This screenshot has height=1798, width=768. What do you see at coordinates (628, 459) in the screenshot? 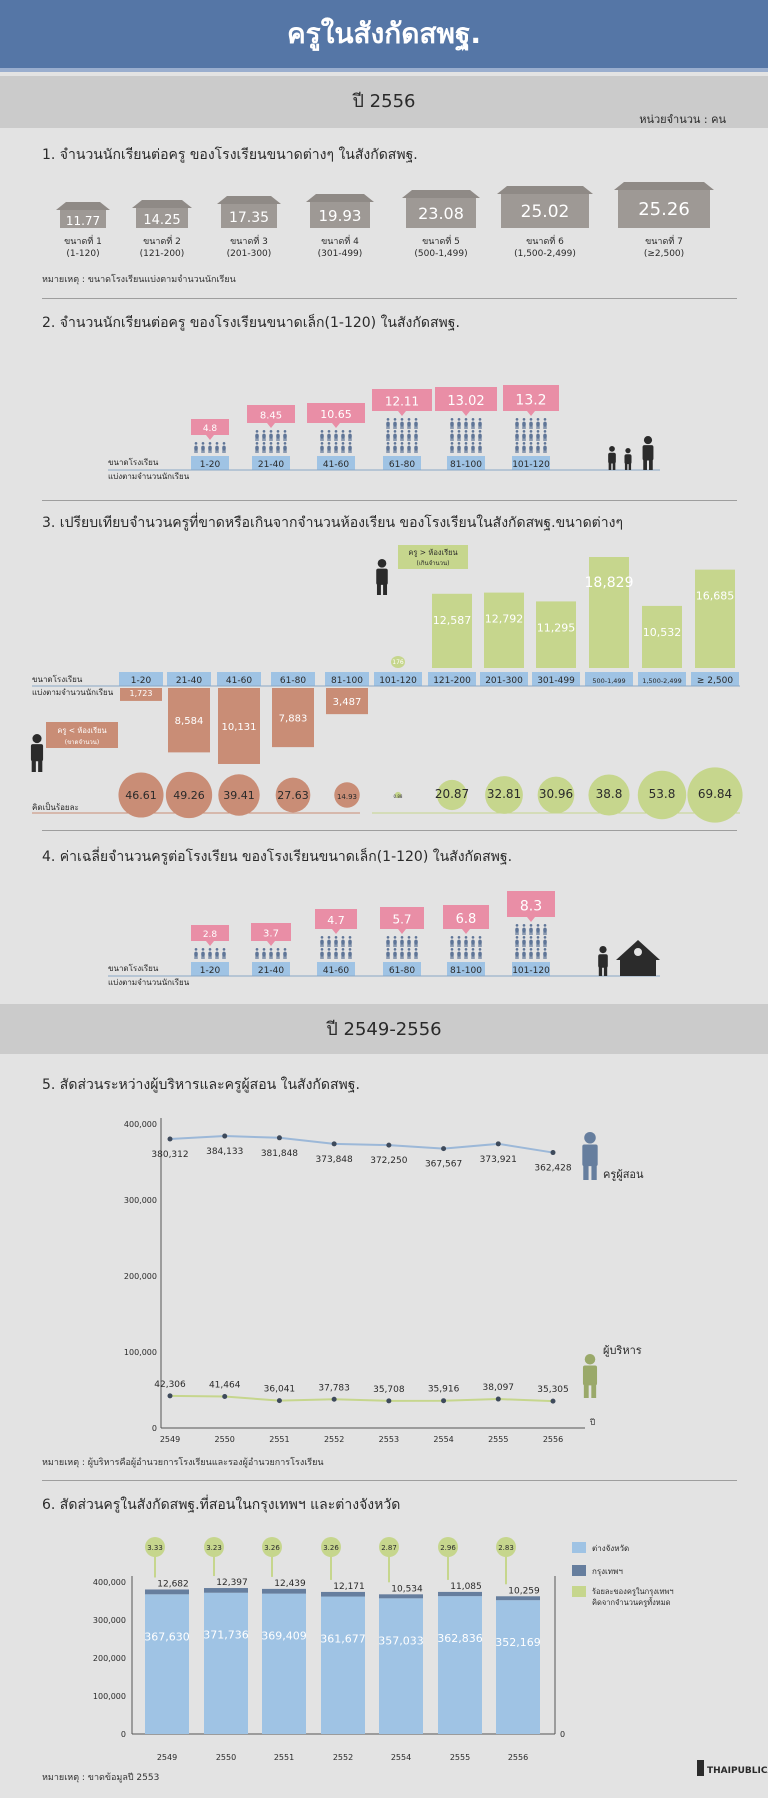
I see `family-icon-body` at bounding box center [628, 459].